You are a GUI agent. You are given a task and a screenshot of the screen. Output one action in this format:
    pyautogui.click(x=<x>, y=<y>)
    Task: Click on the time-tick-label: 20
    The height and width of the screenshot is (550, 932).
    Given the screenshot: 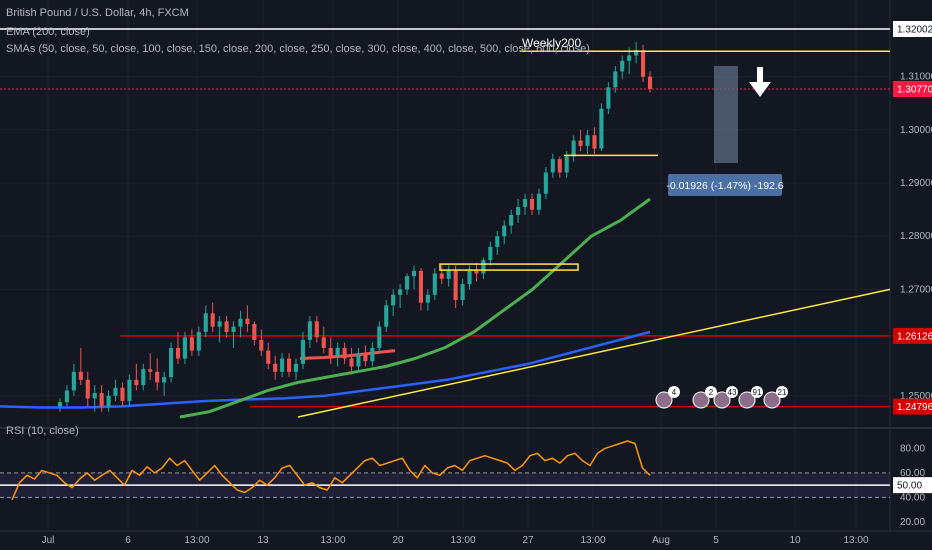 What is the action you would take?
    pyautogui.click(x=398, y=540)
    